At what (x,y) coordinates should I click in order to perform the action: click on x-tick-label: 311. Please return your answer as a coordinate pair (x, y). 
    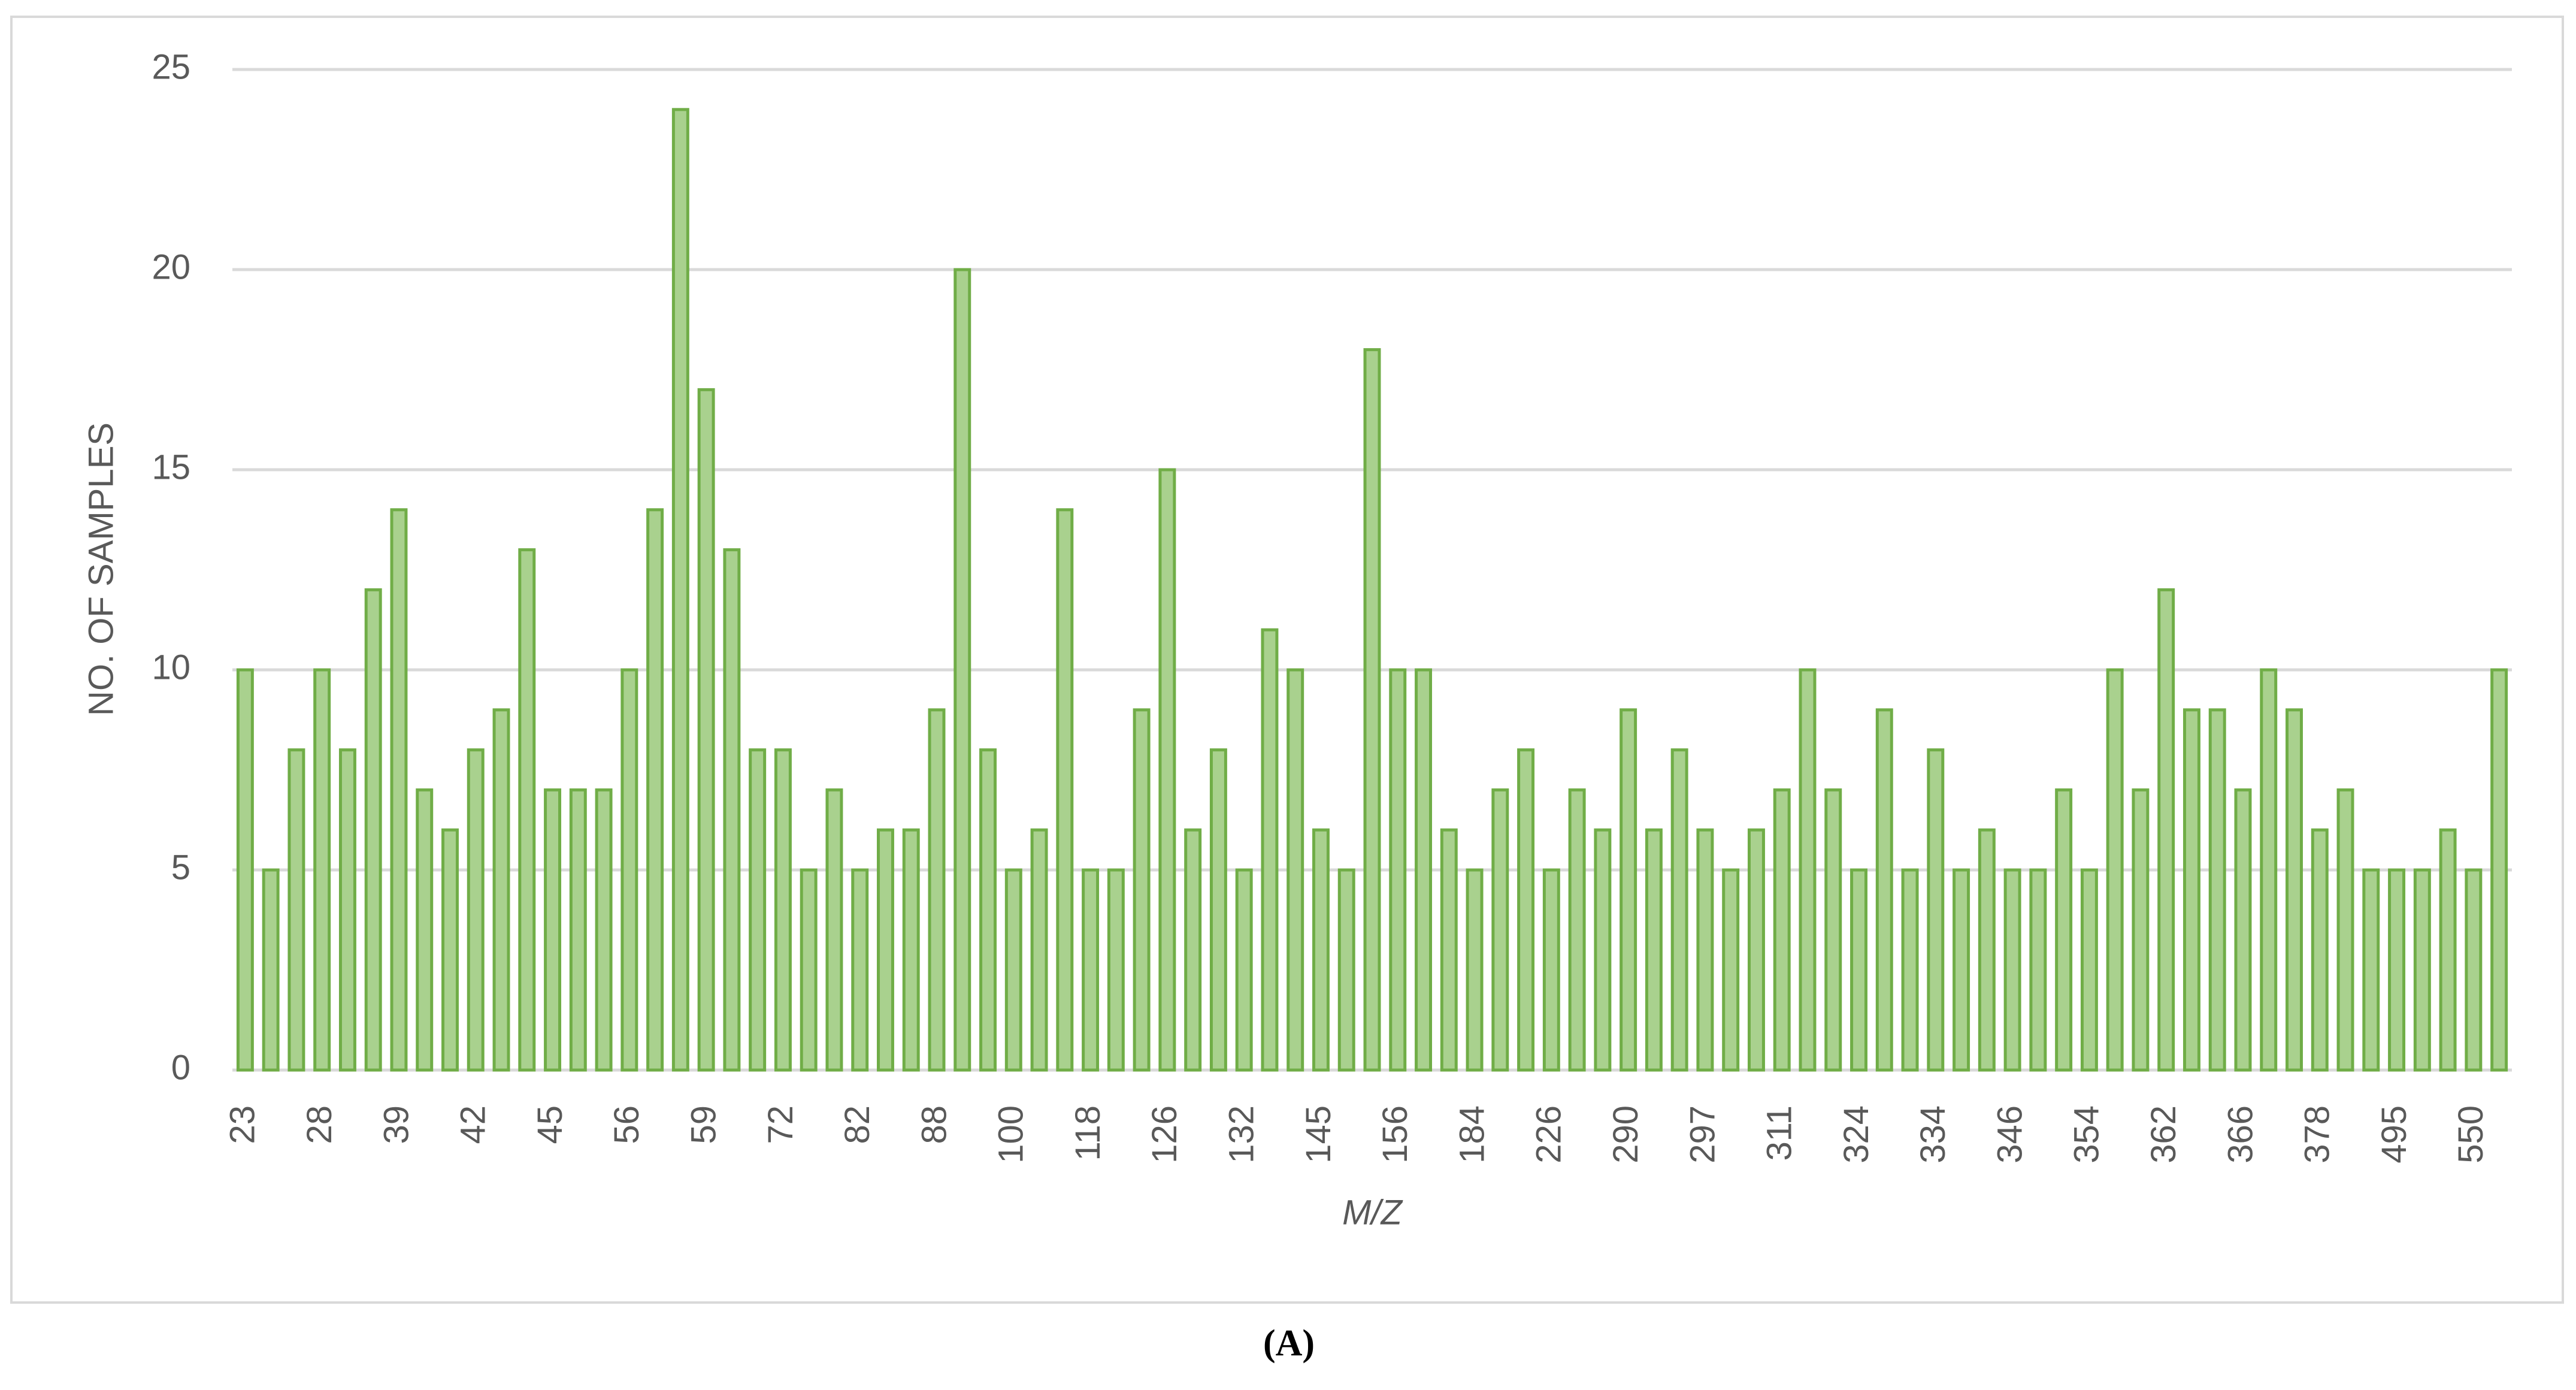
    Looking at the image, I should click on (1779, 1133).